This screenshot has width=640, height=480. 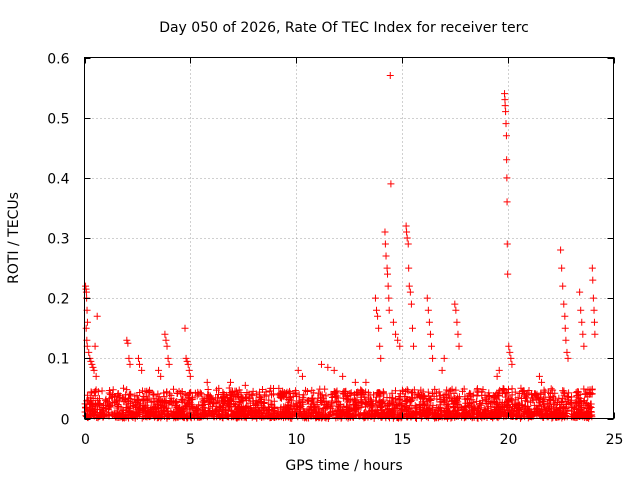 What do you see at coordinates (352, 440) in the screenshot?
I see `x-tick-labels: 0 5 10 15 20 25` at bounding box center [352, 440].